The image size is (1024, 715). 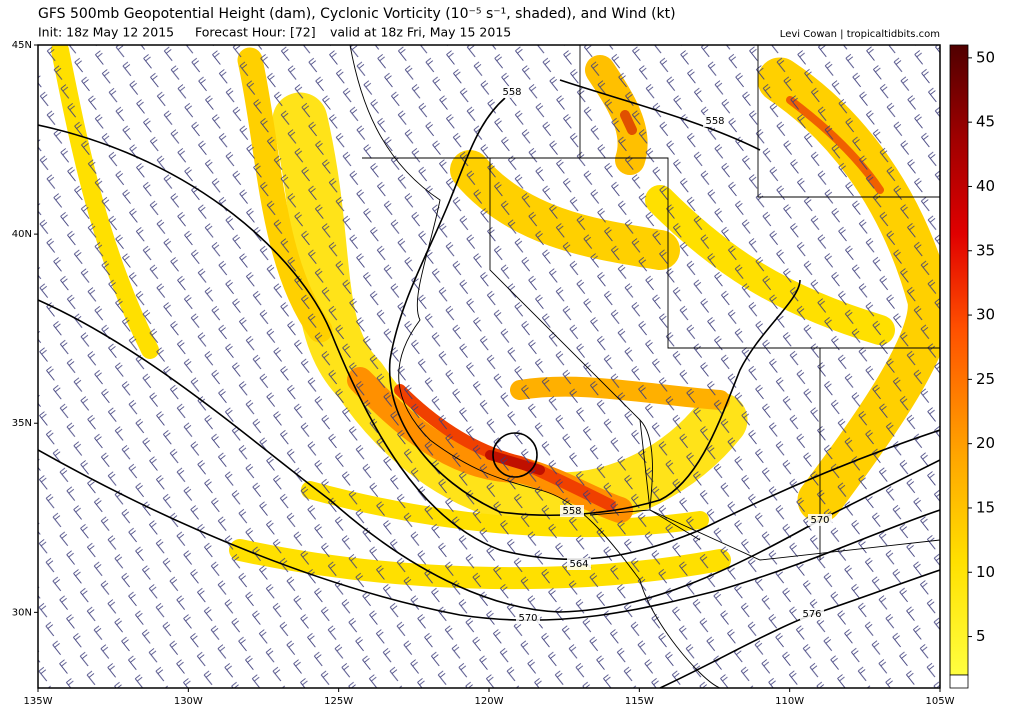 What do you see at coordinates (985, 250) in the screenshot?
I see `colorbar-label: 35` at bounding box center [985, 250].